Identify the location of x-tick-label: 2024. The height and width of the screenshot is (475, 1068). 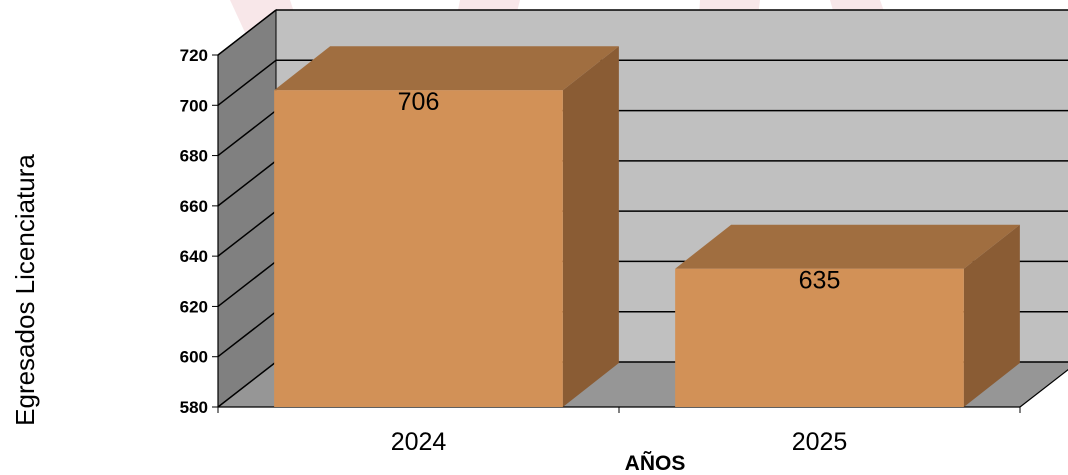
(419, 442).